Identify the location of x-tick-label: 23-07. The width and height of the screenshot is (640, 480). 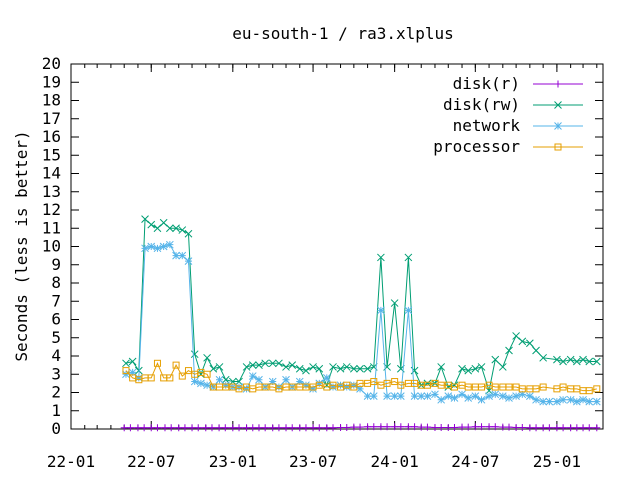
(313, 461).